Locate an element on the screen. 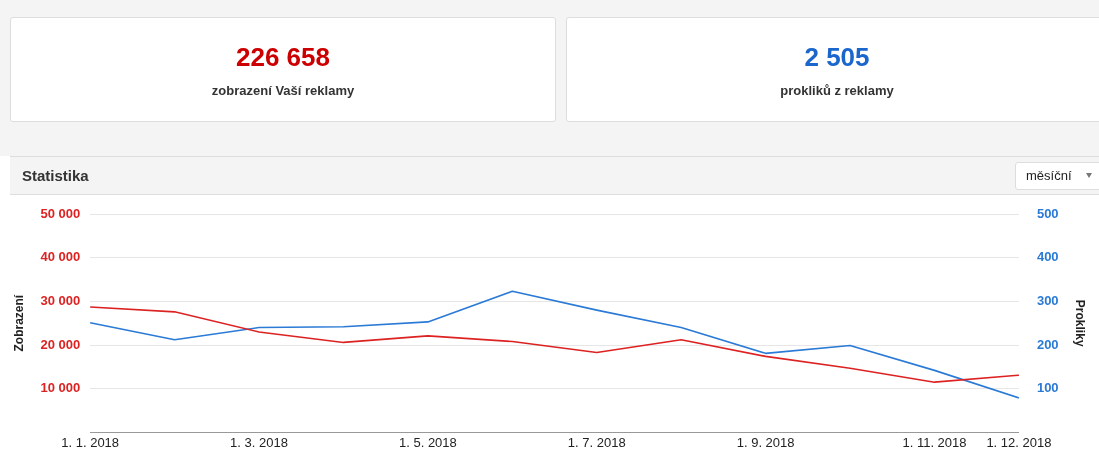  y-tick-label: 40 000 is located at coordinates (60, 257).